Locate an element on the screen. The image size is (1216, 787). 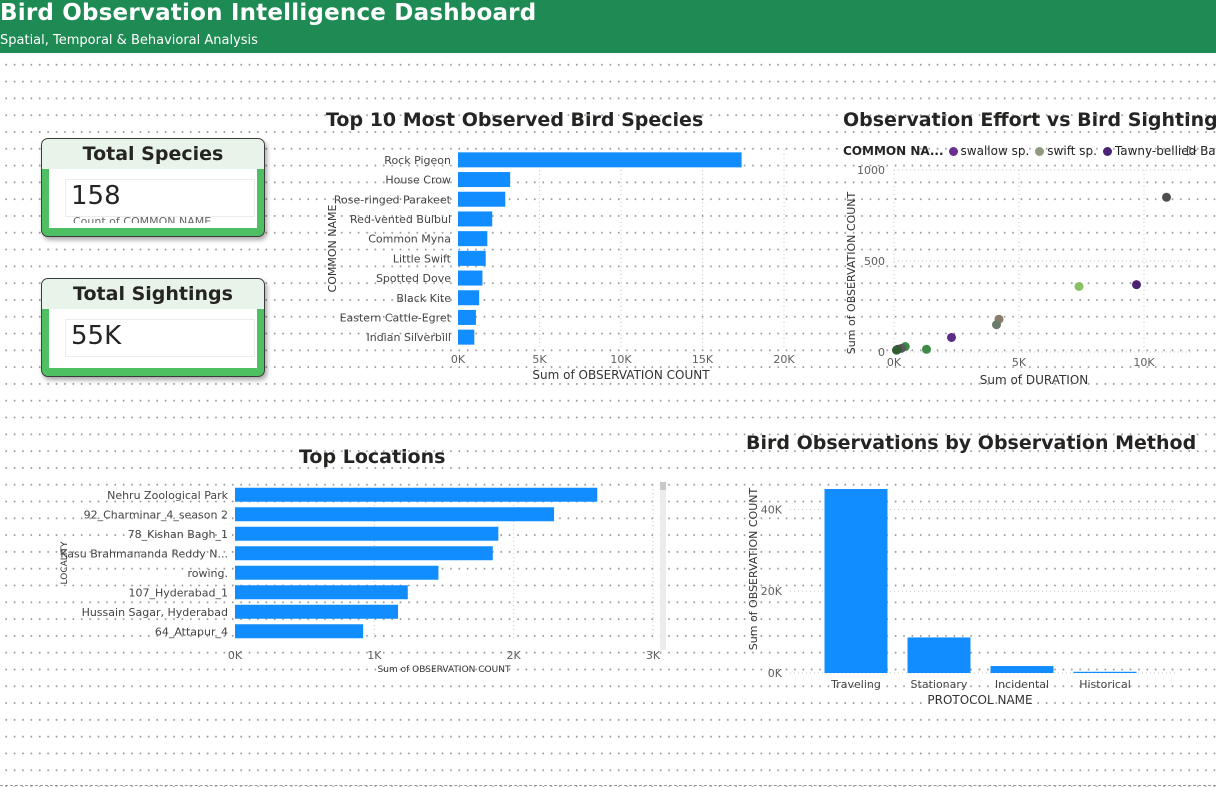
category-label: Little Swift is located at coordinates (422, 258).